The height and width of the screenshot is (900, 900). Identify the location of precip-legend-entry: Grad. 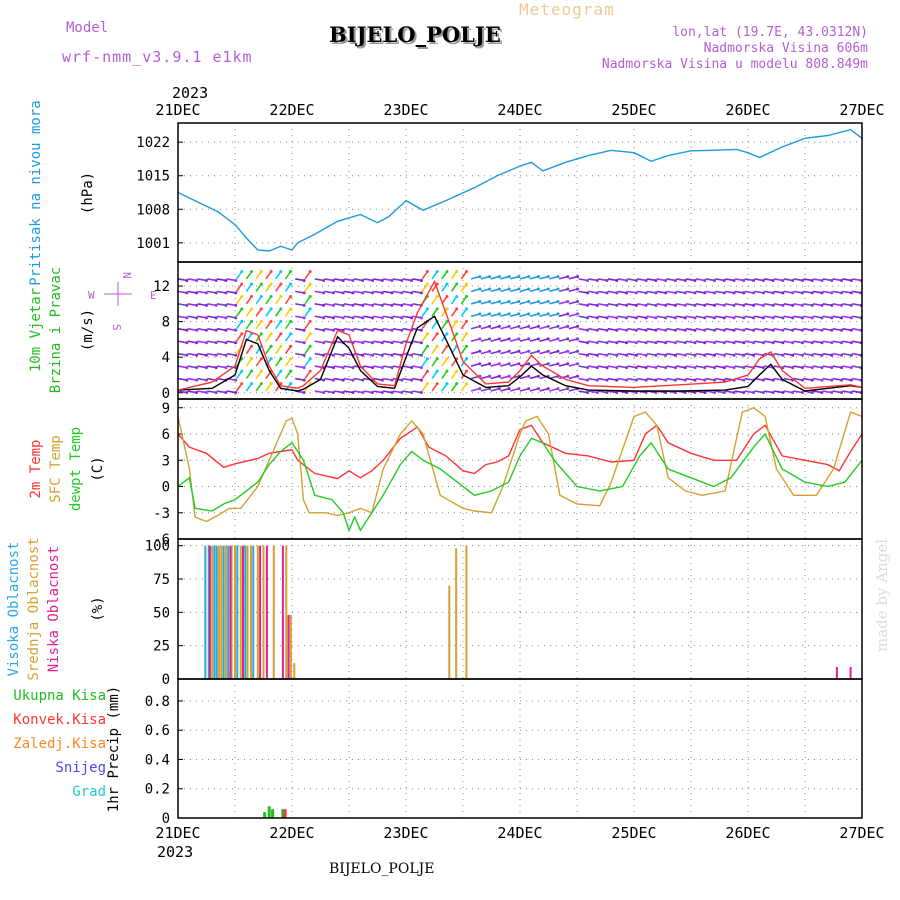
(89, 792).